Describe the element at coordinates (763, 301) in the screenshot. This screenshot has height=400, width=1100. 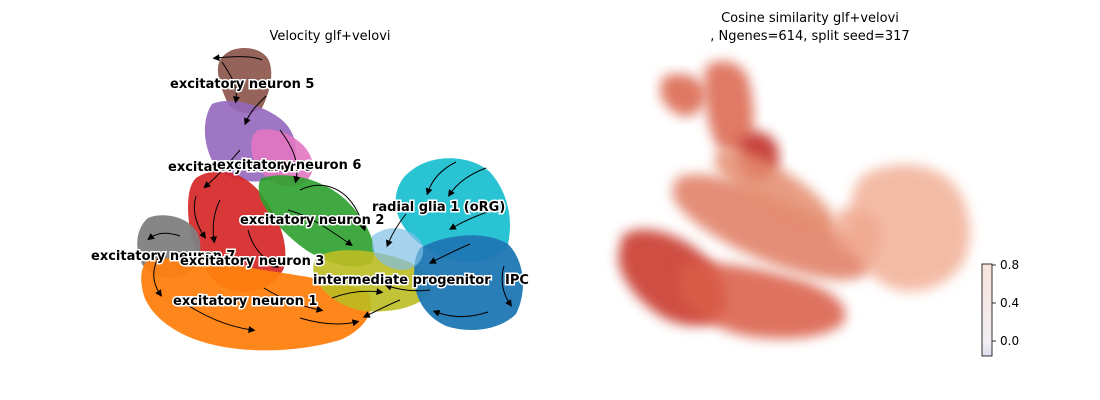
I see `cosine-region-bottom-stream` at that location.